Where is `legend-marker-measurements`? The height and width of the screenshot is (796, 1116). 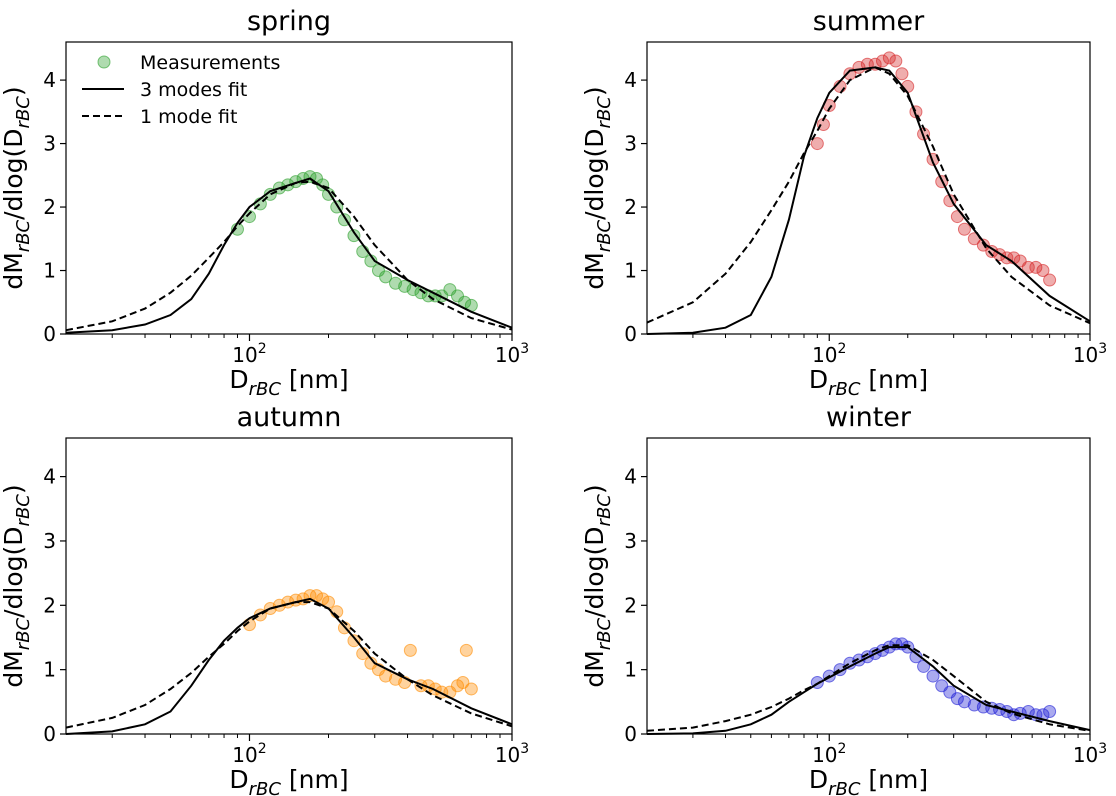 legend-marker-measurements is located at coordinates (104, 62).